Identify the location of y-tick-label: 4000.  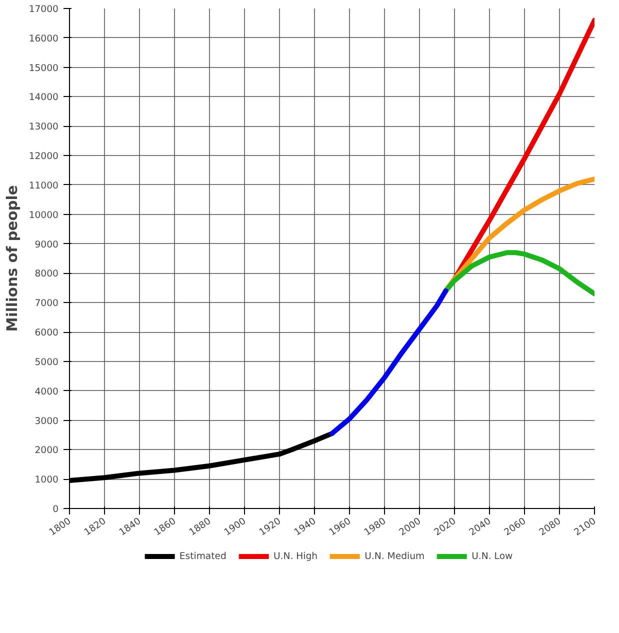
(46, 392).